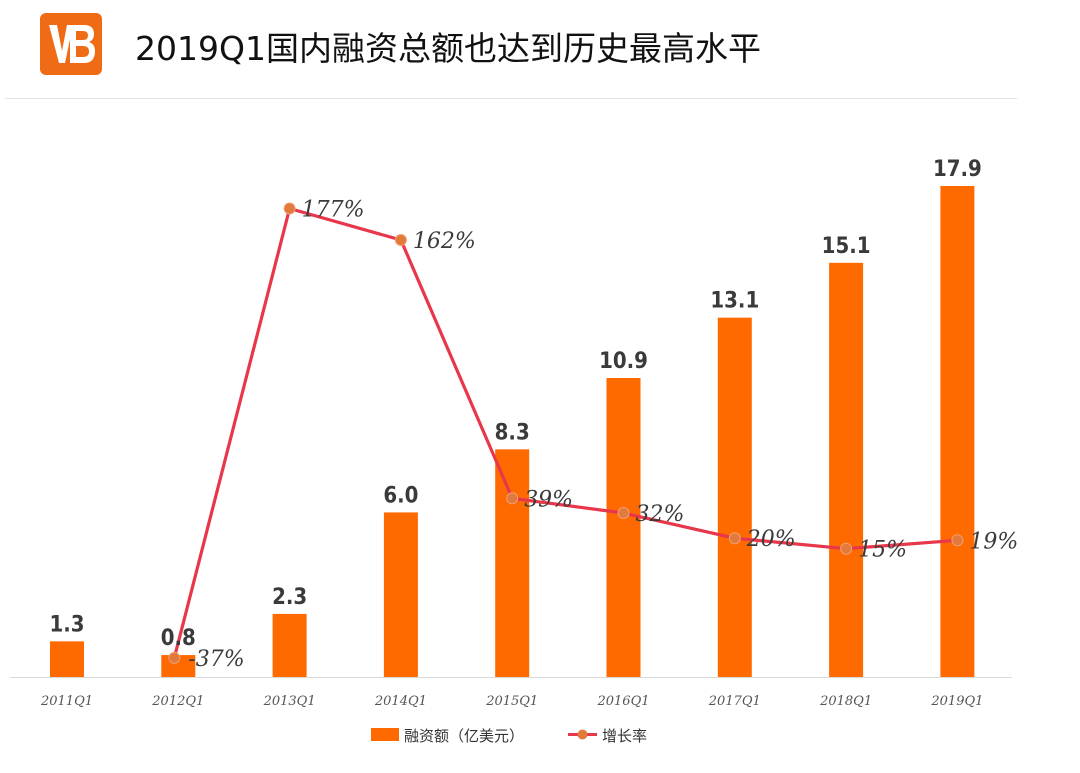 This screenshot has width=1080, height=773. What do you see at coordinates (448, 48) in the screenshot?
I see `page-title: 2019Q1国内融资总额也达到历史最高水平` at bounding box center [448, 48].